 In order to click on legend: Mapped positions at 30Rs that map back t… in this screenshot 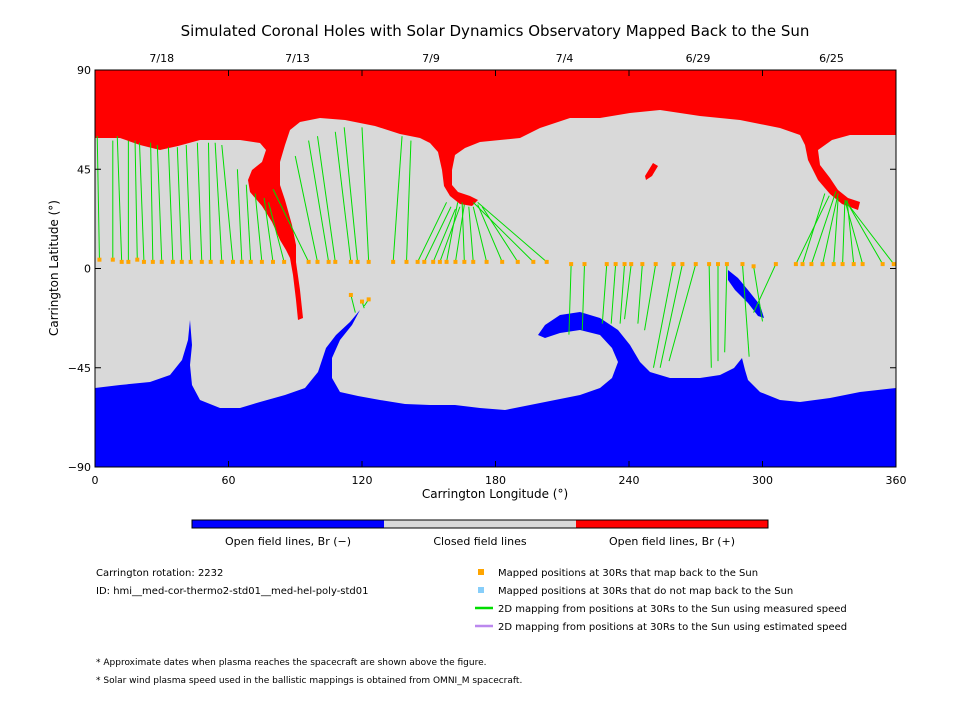, I will do `click(661, 600)`.